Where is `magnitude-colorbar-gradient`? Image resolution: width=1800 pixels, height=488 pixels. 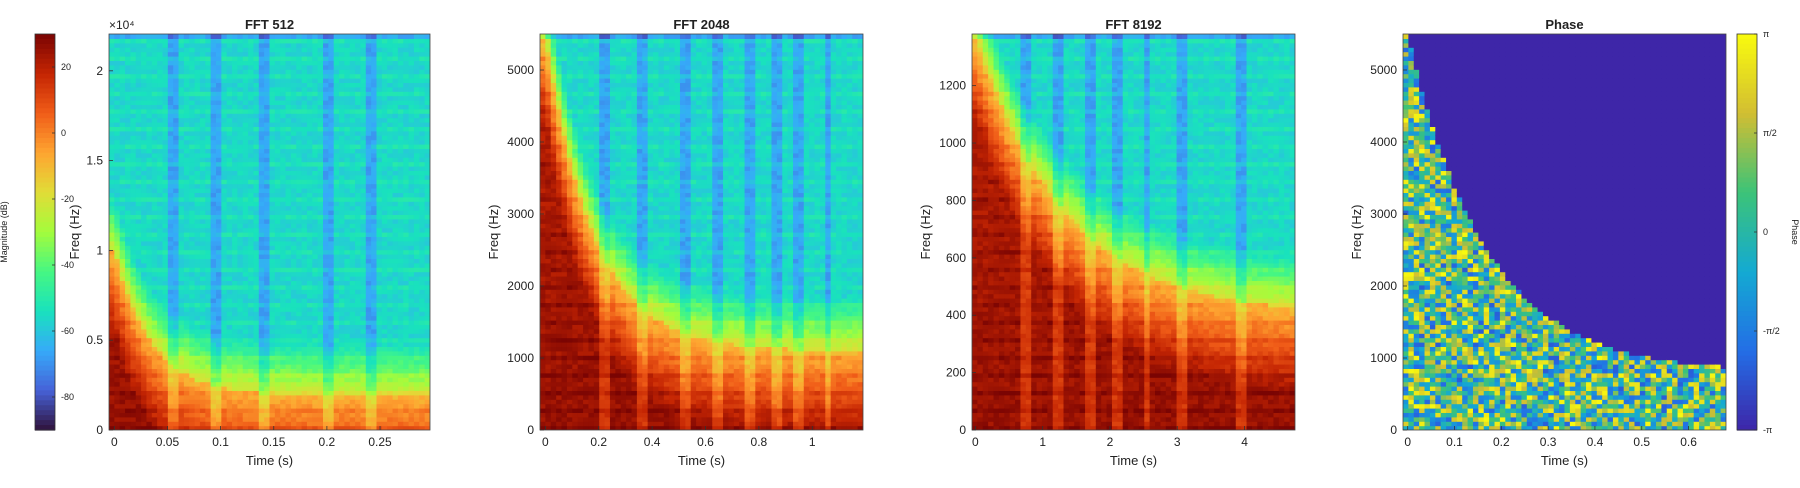 magnitude-colorbar-gradient is located at coordinates (45, 232).